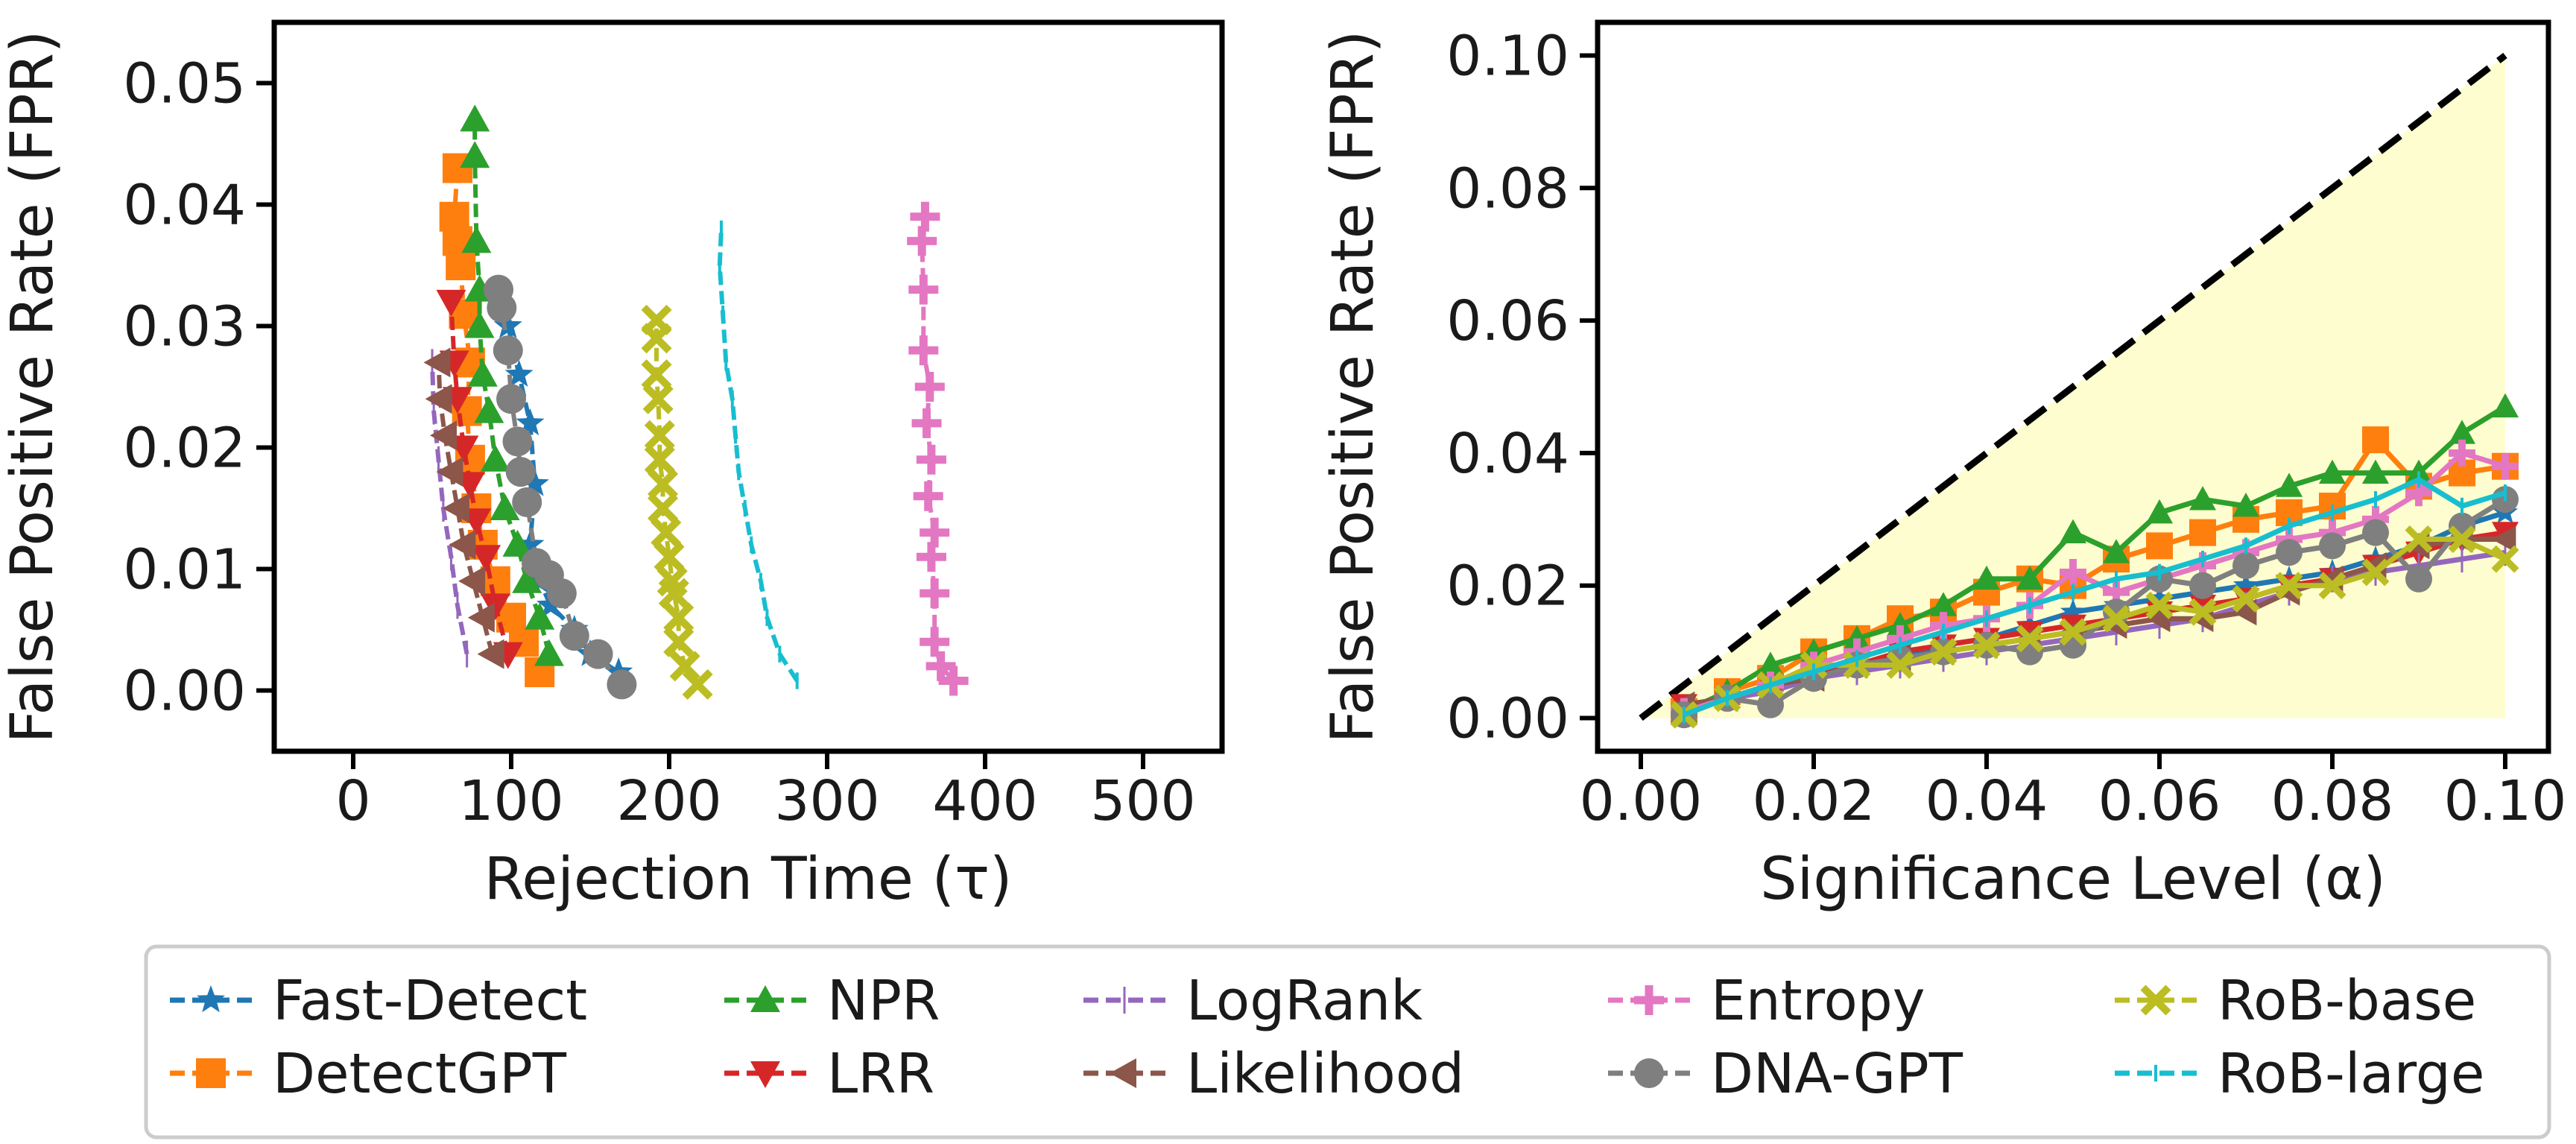  I want to click on series-dna-gpt, so click(560, 487).